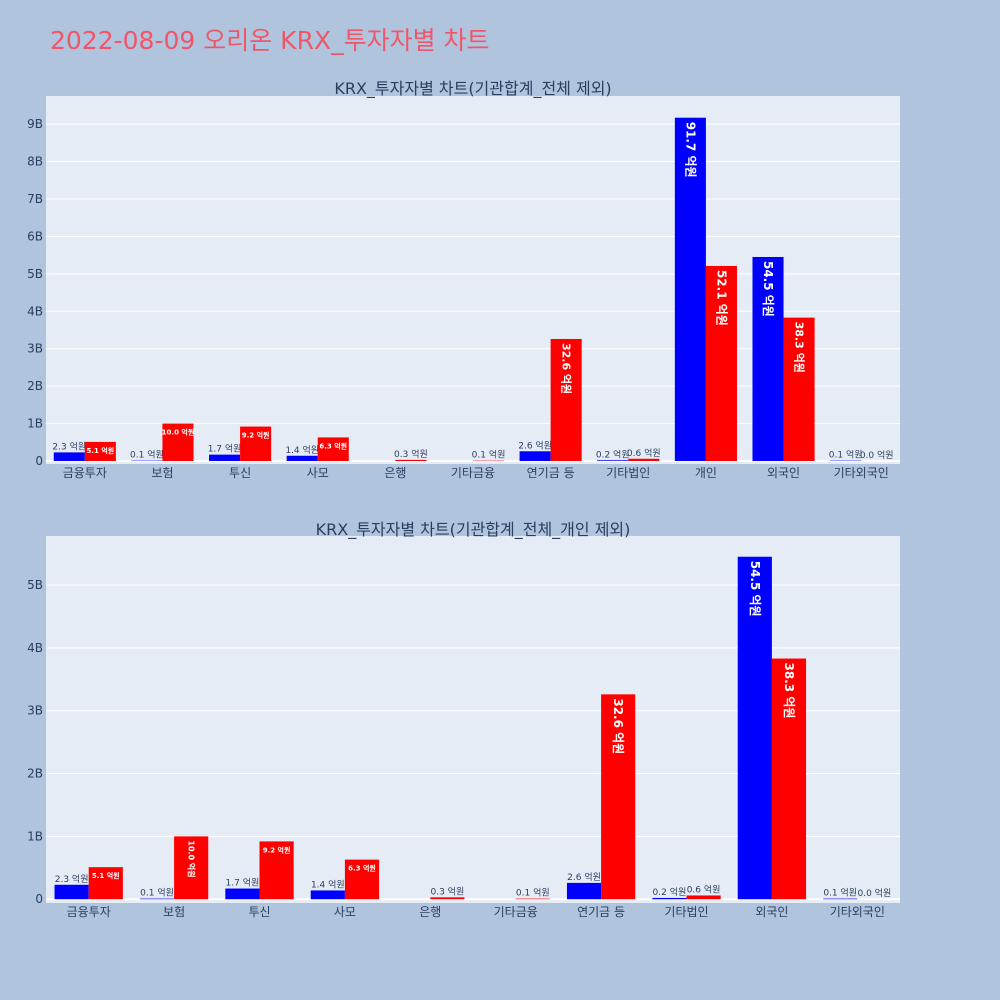 The image size is (1000, 1000). Describe the element at coordinates (35, 236) in the screenshot. I see `y-tick-label: 6B` at that location.